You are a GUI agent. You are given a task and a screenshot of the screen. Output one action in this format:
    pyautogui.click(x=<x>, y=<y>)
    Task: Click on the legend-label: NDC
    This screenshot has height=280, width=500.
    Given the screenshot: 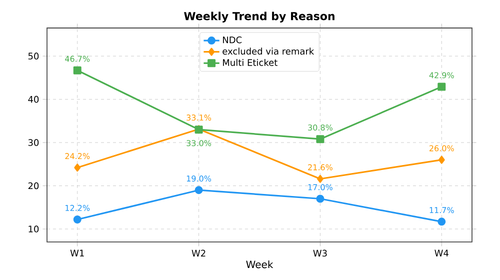 What is the action you would take?
    pyautogui.click(x=232, y=40)
    